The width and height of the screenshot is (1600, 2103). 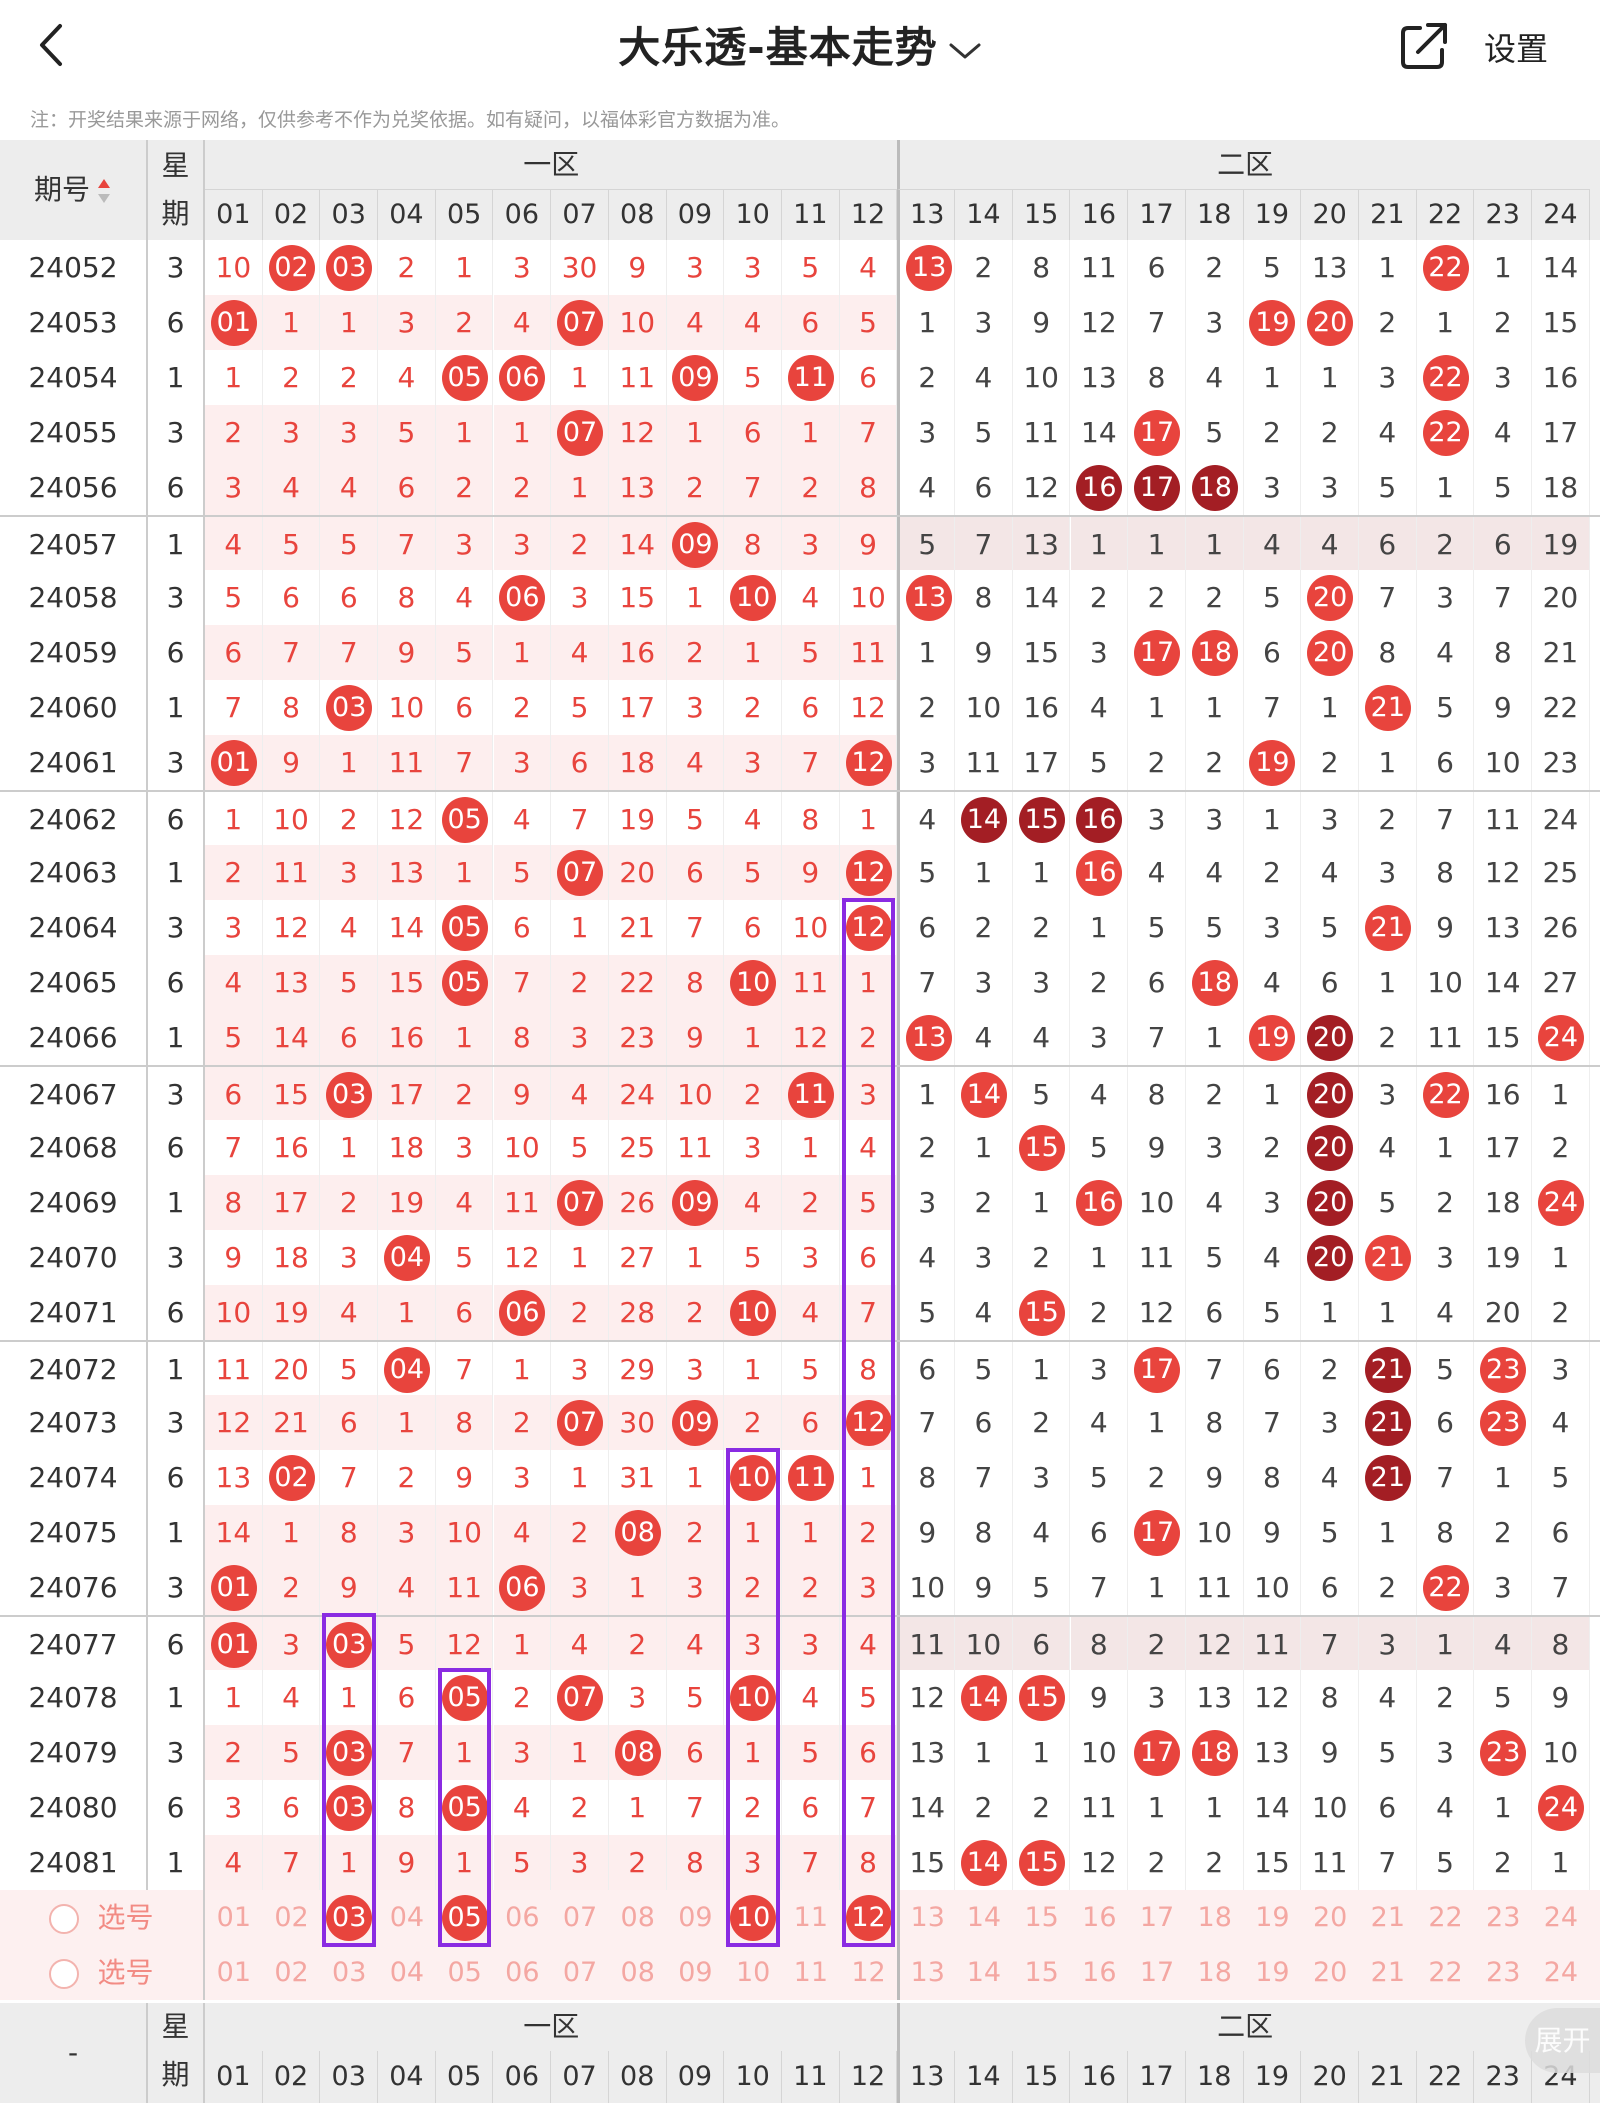 What do you see at coordinates (292, 267) in the screenshot?
I see `hit-cell: 02` at bounding box center [292, 267].